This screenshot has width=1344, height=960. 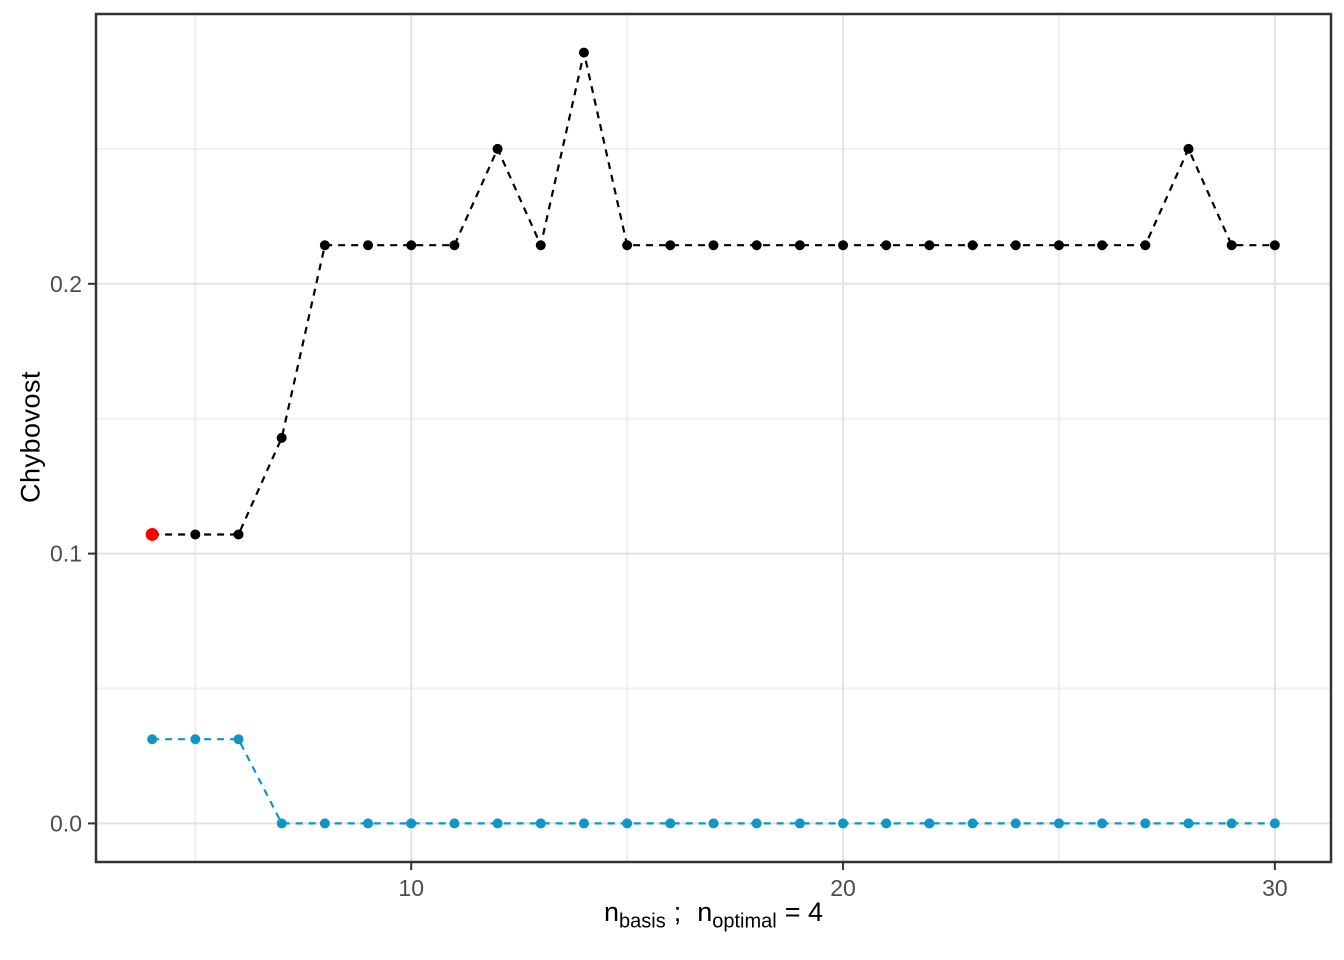 I want to click on x-tick-label: 20, so click(x=843, y=888).